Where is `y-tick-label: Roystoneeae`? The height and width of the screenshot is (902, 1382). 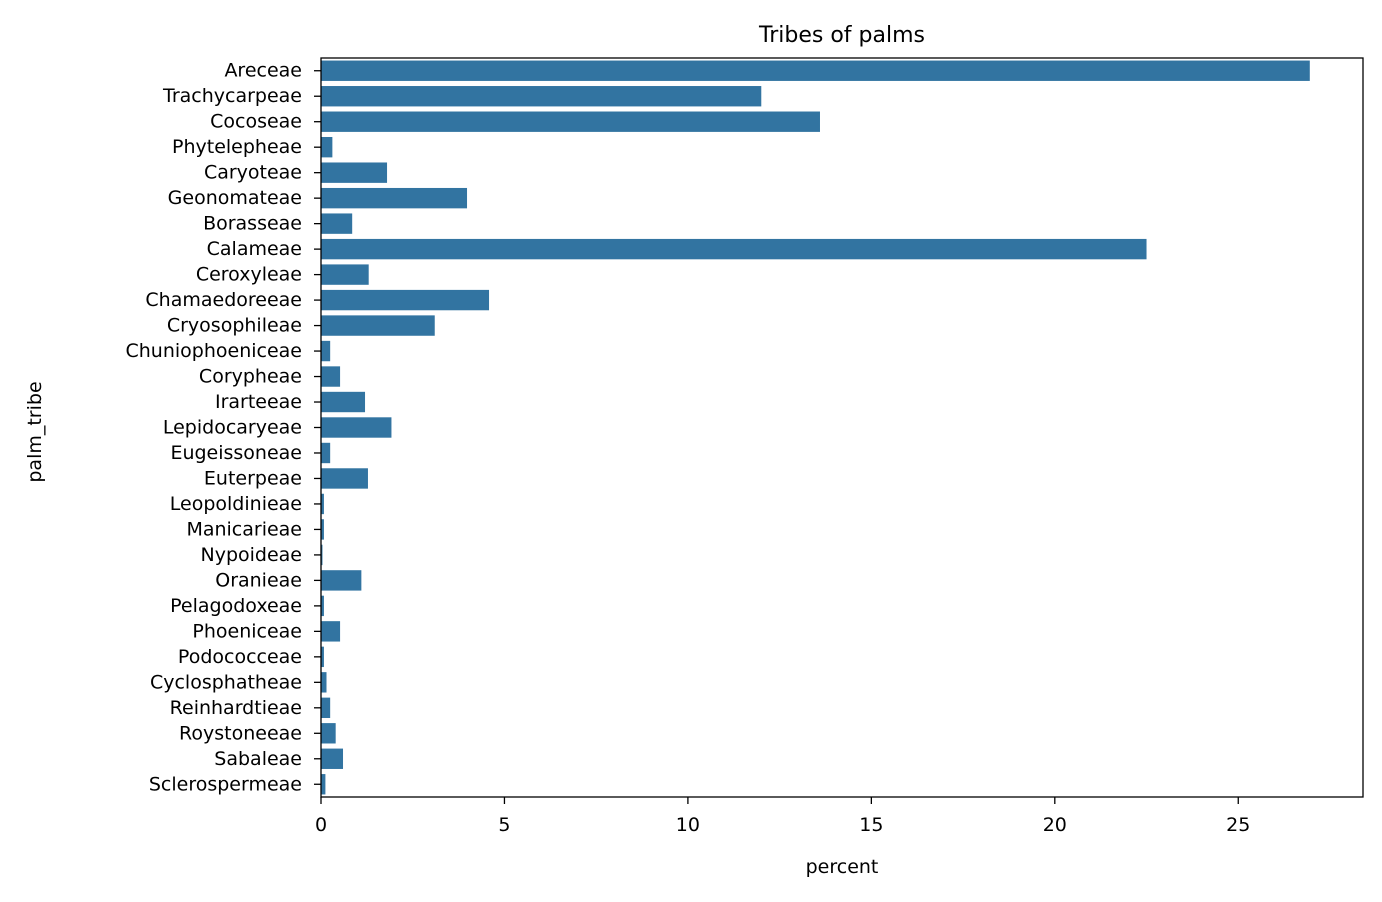 y-tick-label: Roystoneeae is located at coordinates (240, 733).